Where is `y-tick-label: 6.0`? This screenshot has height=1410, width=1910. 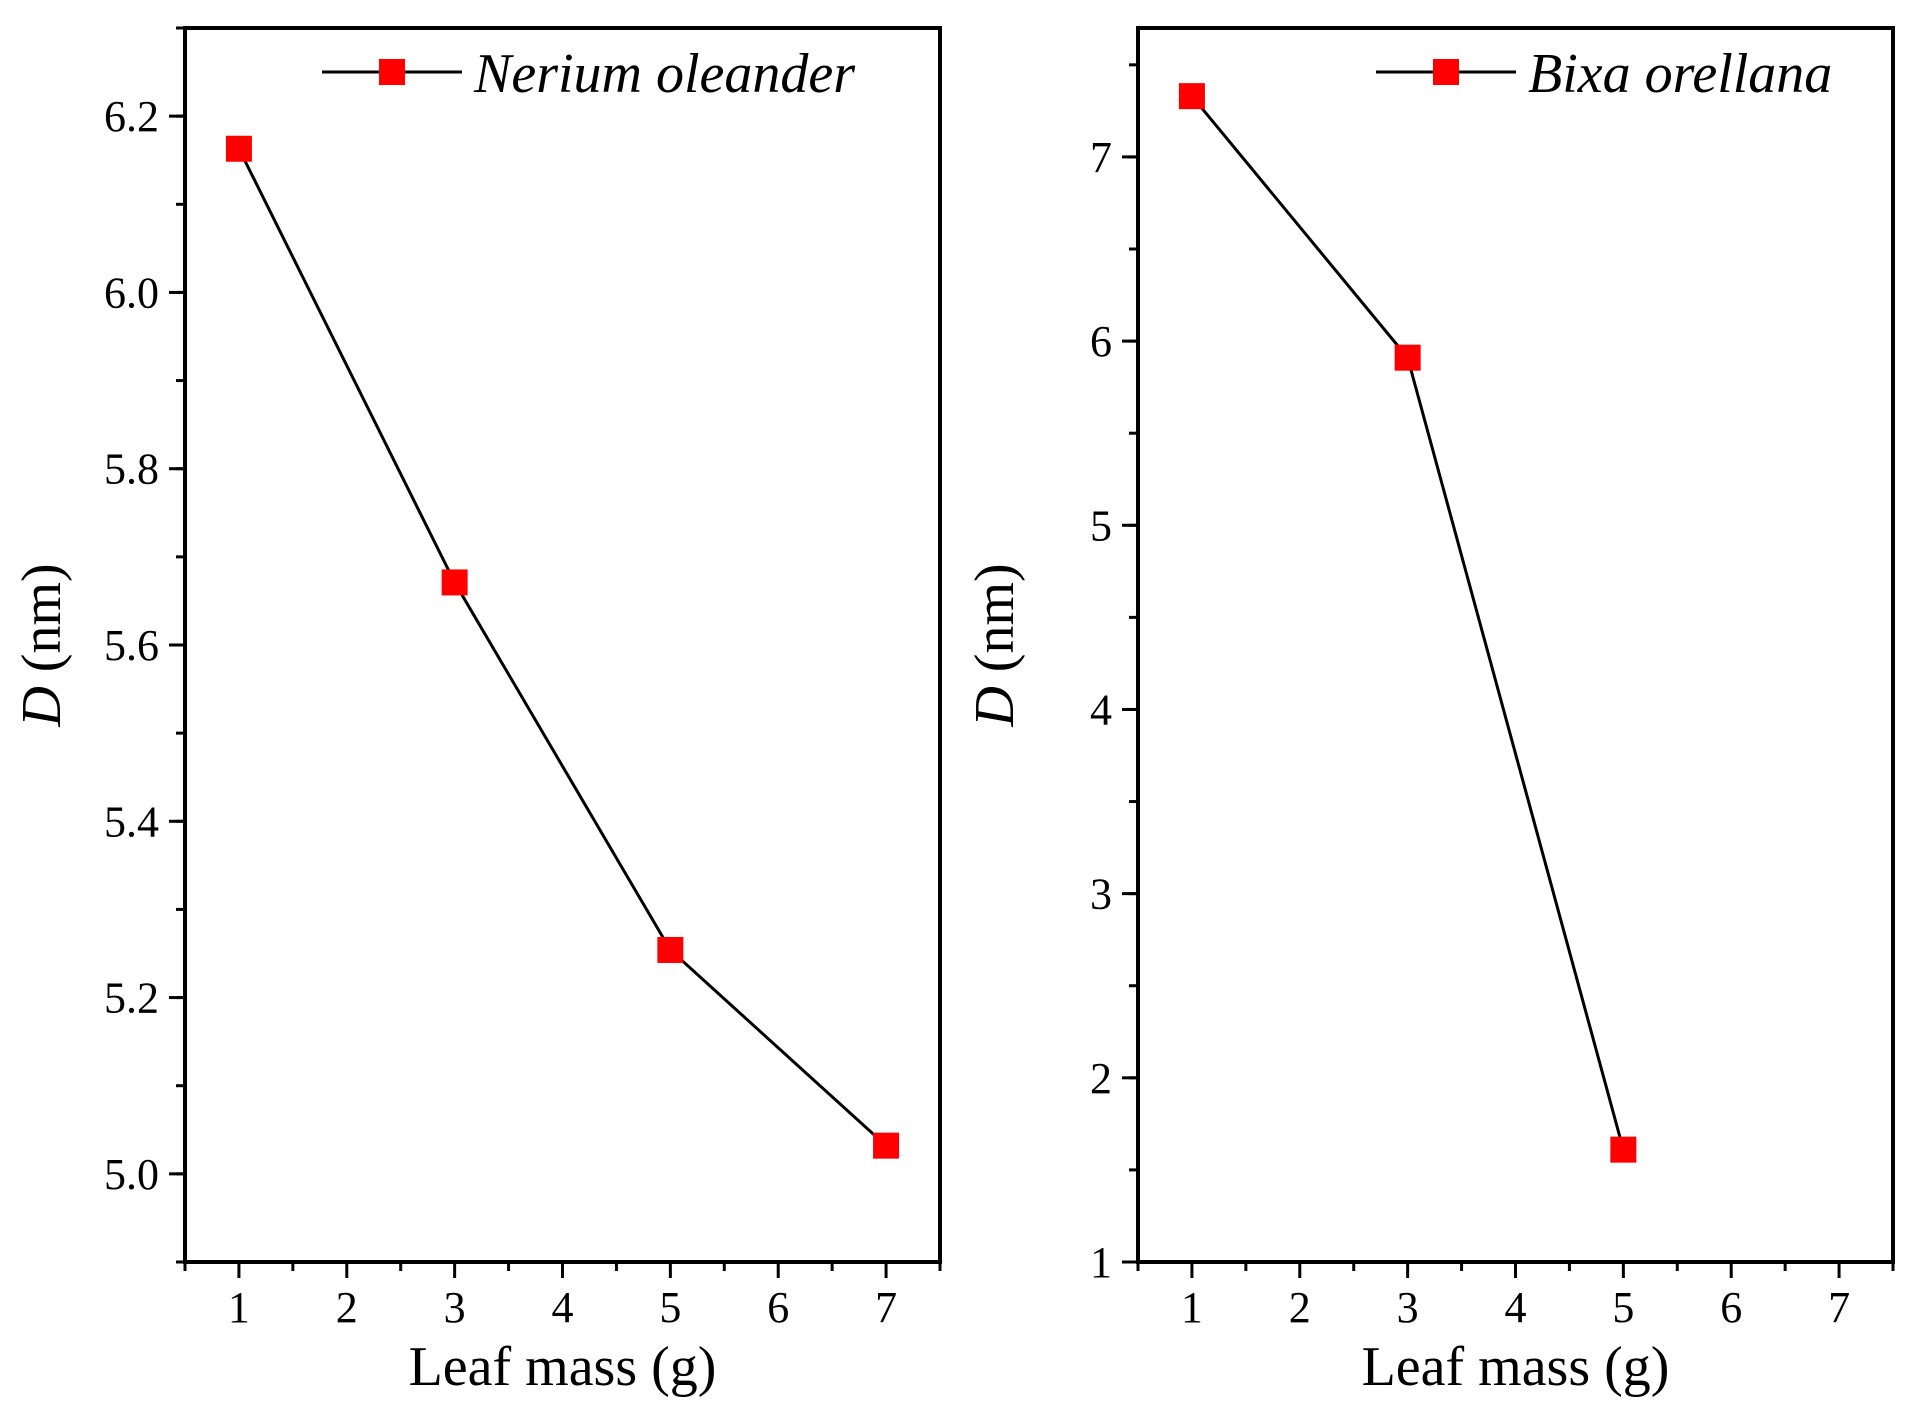 y-tick-label: 6.0 is located at coordinates (131, 292).